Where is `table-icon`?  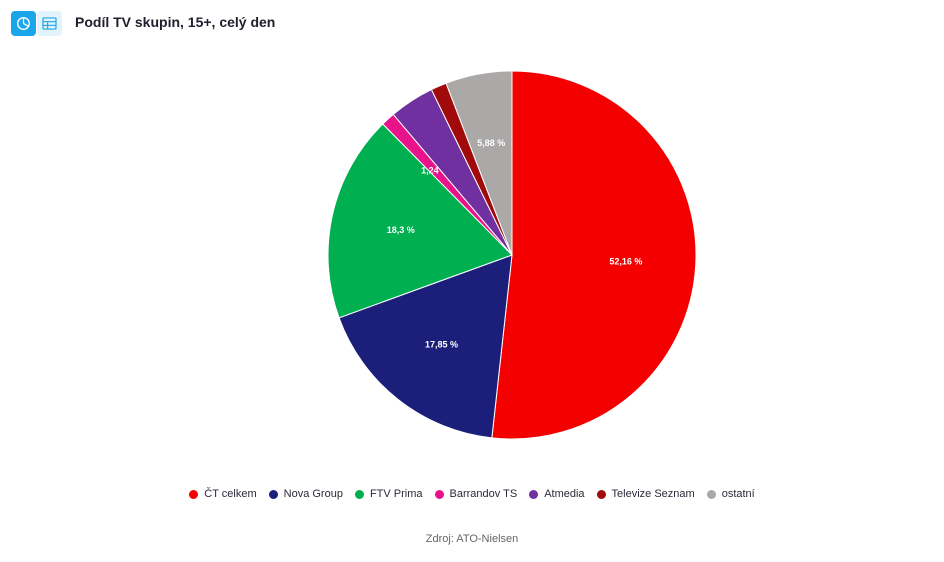
table-icon is located at coordinates (49, 23).